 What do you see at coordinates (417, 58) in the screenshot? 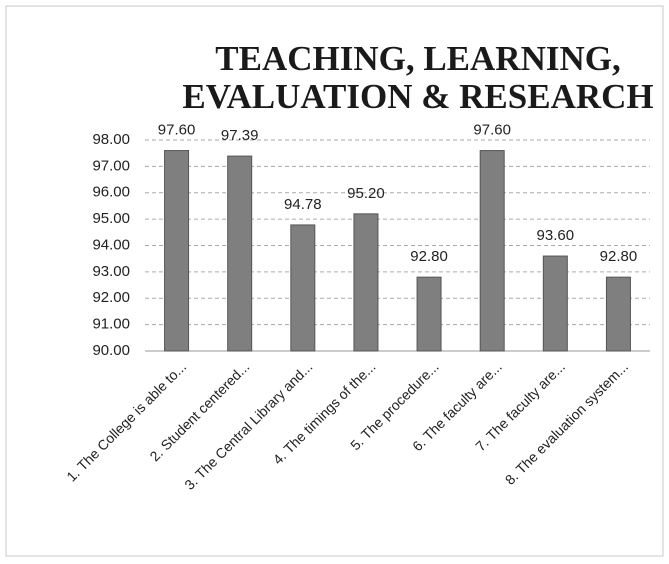
I see `chart-title: TEACHING, LEARNING,` at bounding box center [417, 58].